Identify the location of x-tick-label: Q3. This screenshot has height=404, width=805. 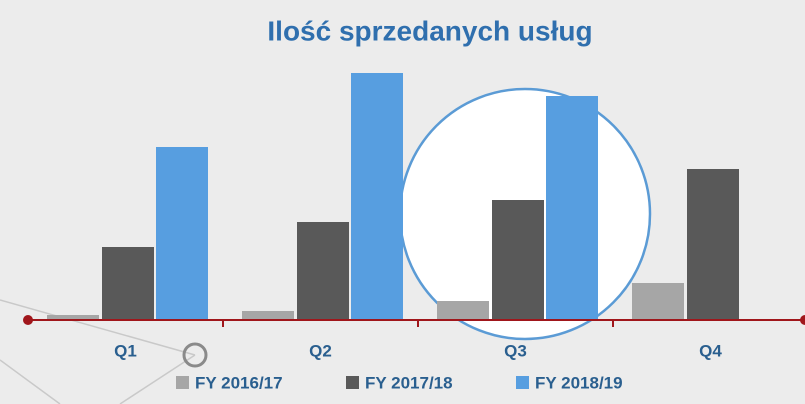
(515, 350).